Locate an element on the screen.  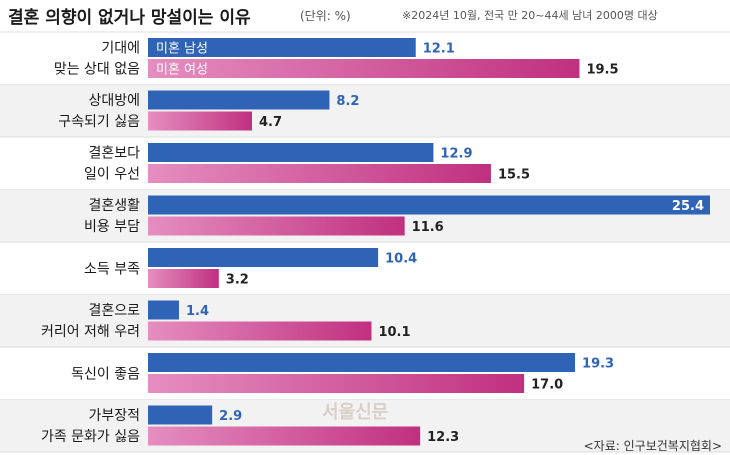
category-label: 상대방에 is located at coordinates (114, 101).